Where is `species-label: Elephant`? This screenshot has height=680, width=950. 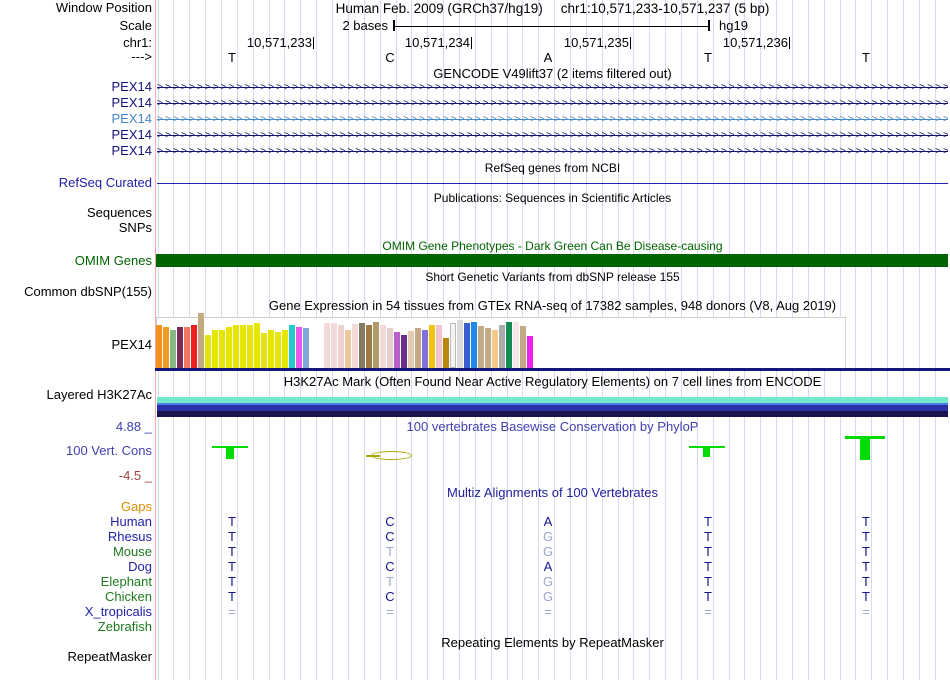 species-label: Elephant is located at coordinates (126, 581).